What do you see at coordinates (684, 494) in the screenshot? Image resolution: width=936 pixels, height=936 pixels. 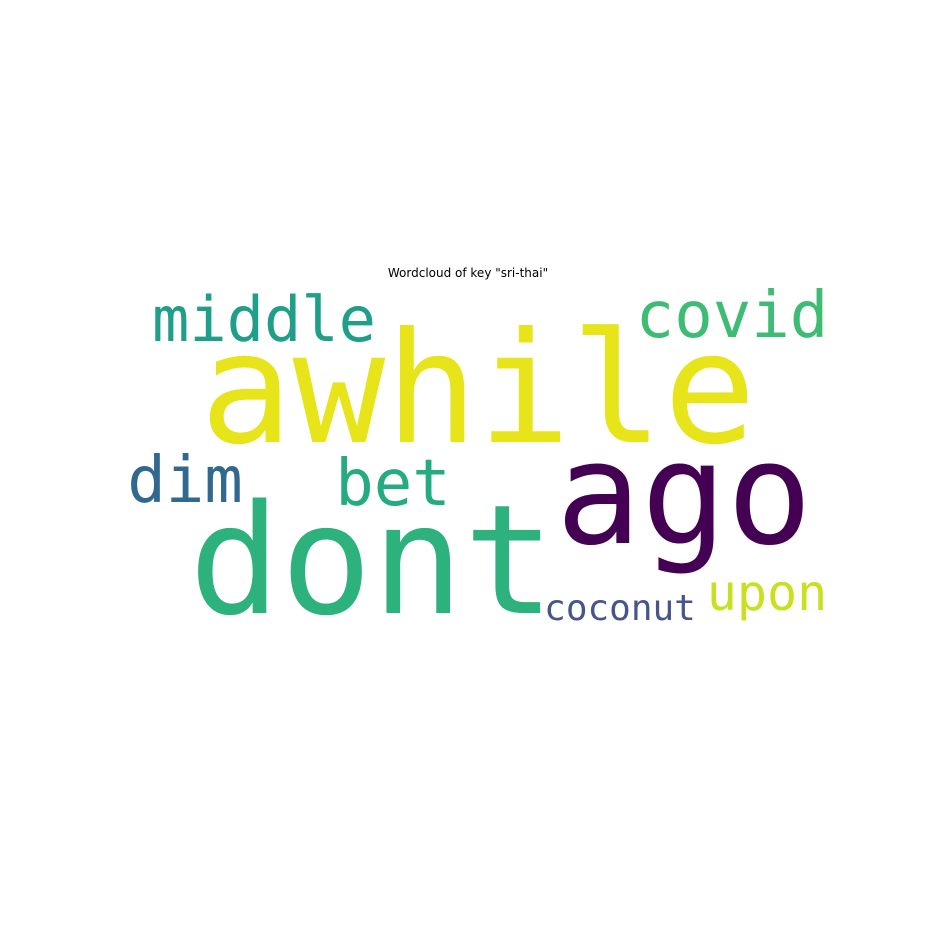 I see `word-ago: ago` at bounding box center [684, 494].